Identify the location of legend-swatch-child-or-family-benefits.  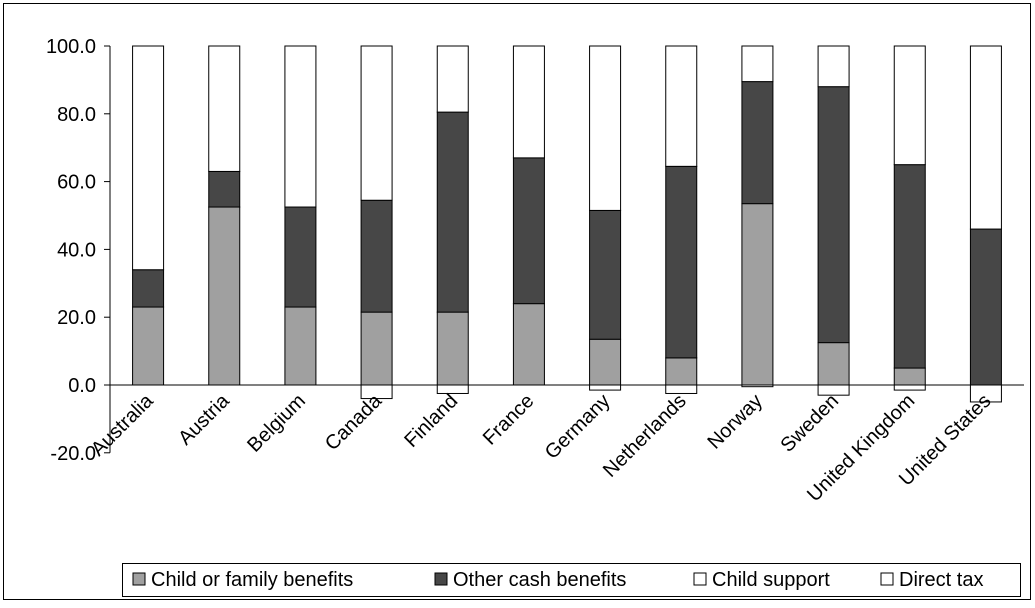
(139, 579).